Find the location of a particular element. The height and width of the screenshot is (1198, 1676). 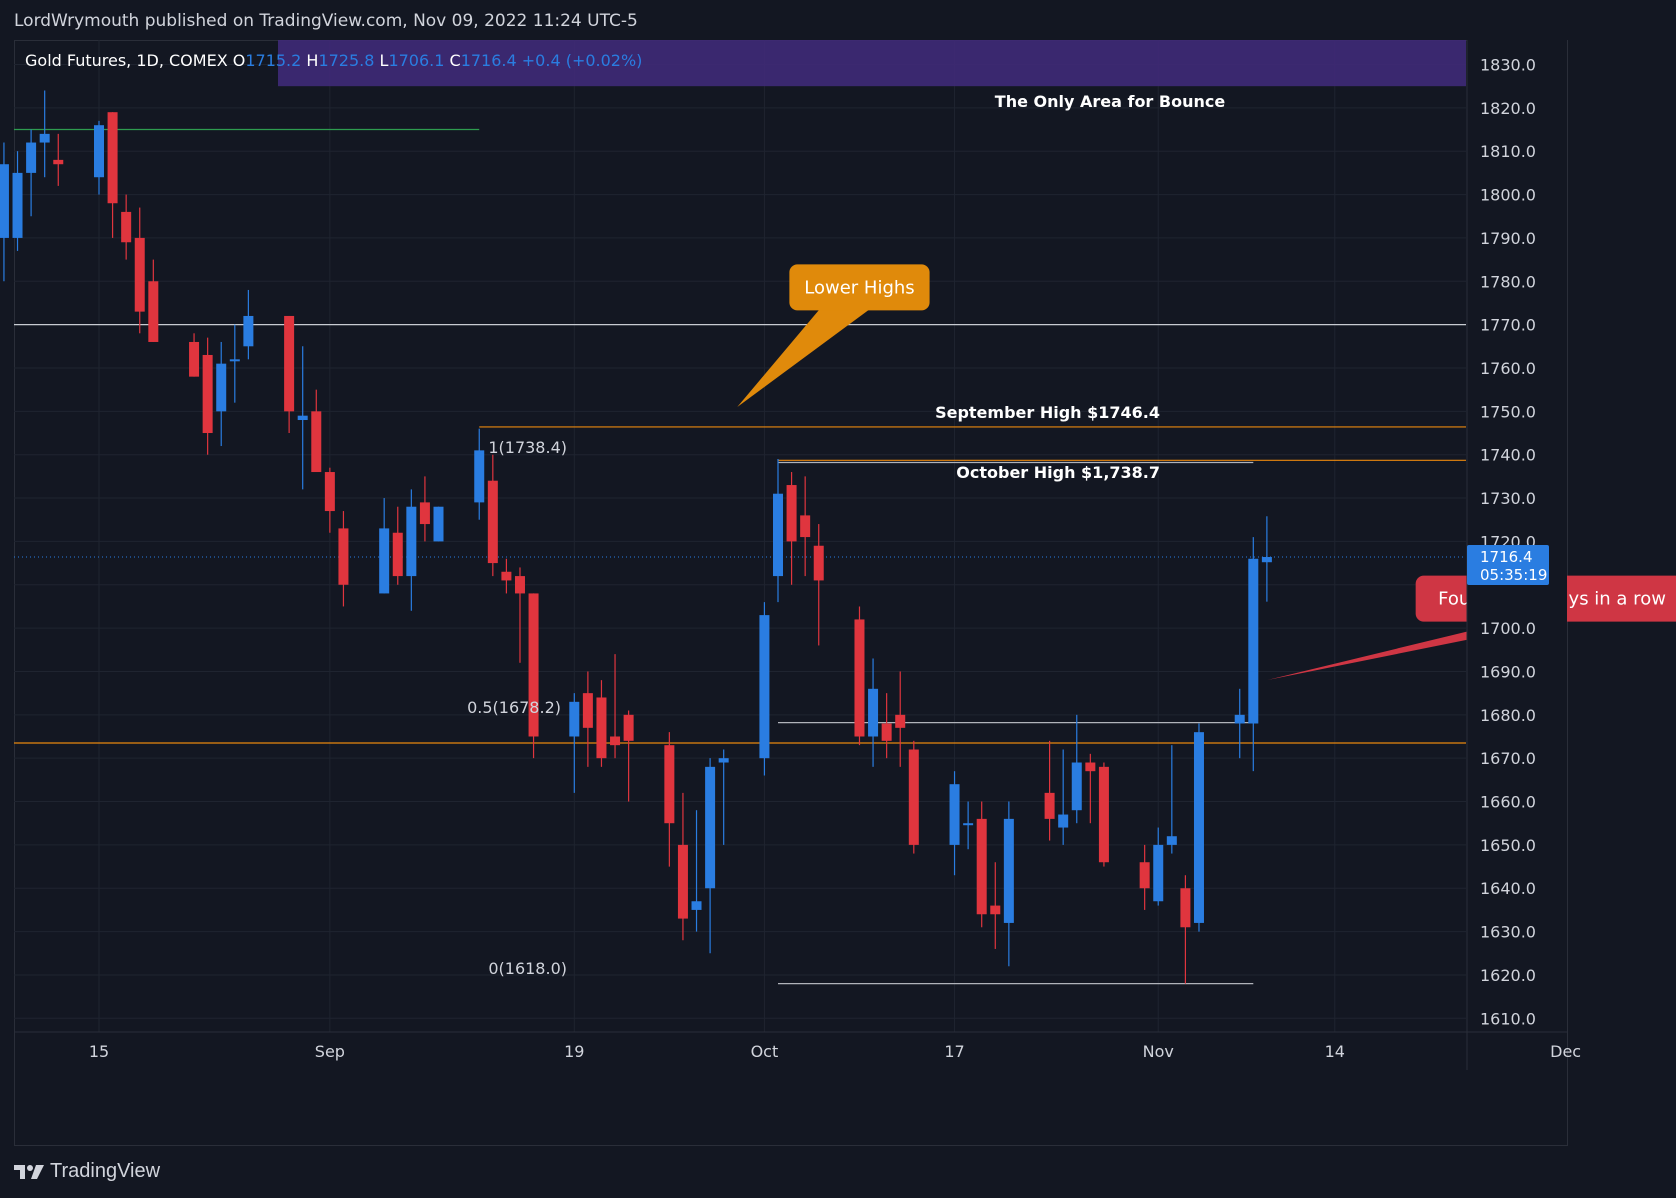

price-tick-label: 1680.0 is located at coordinates (1508, 715).